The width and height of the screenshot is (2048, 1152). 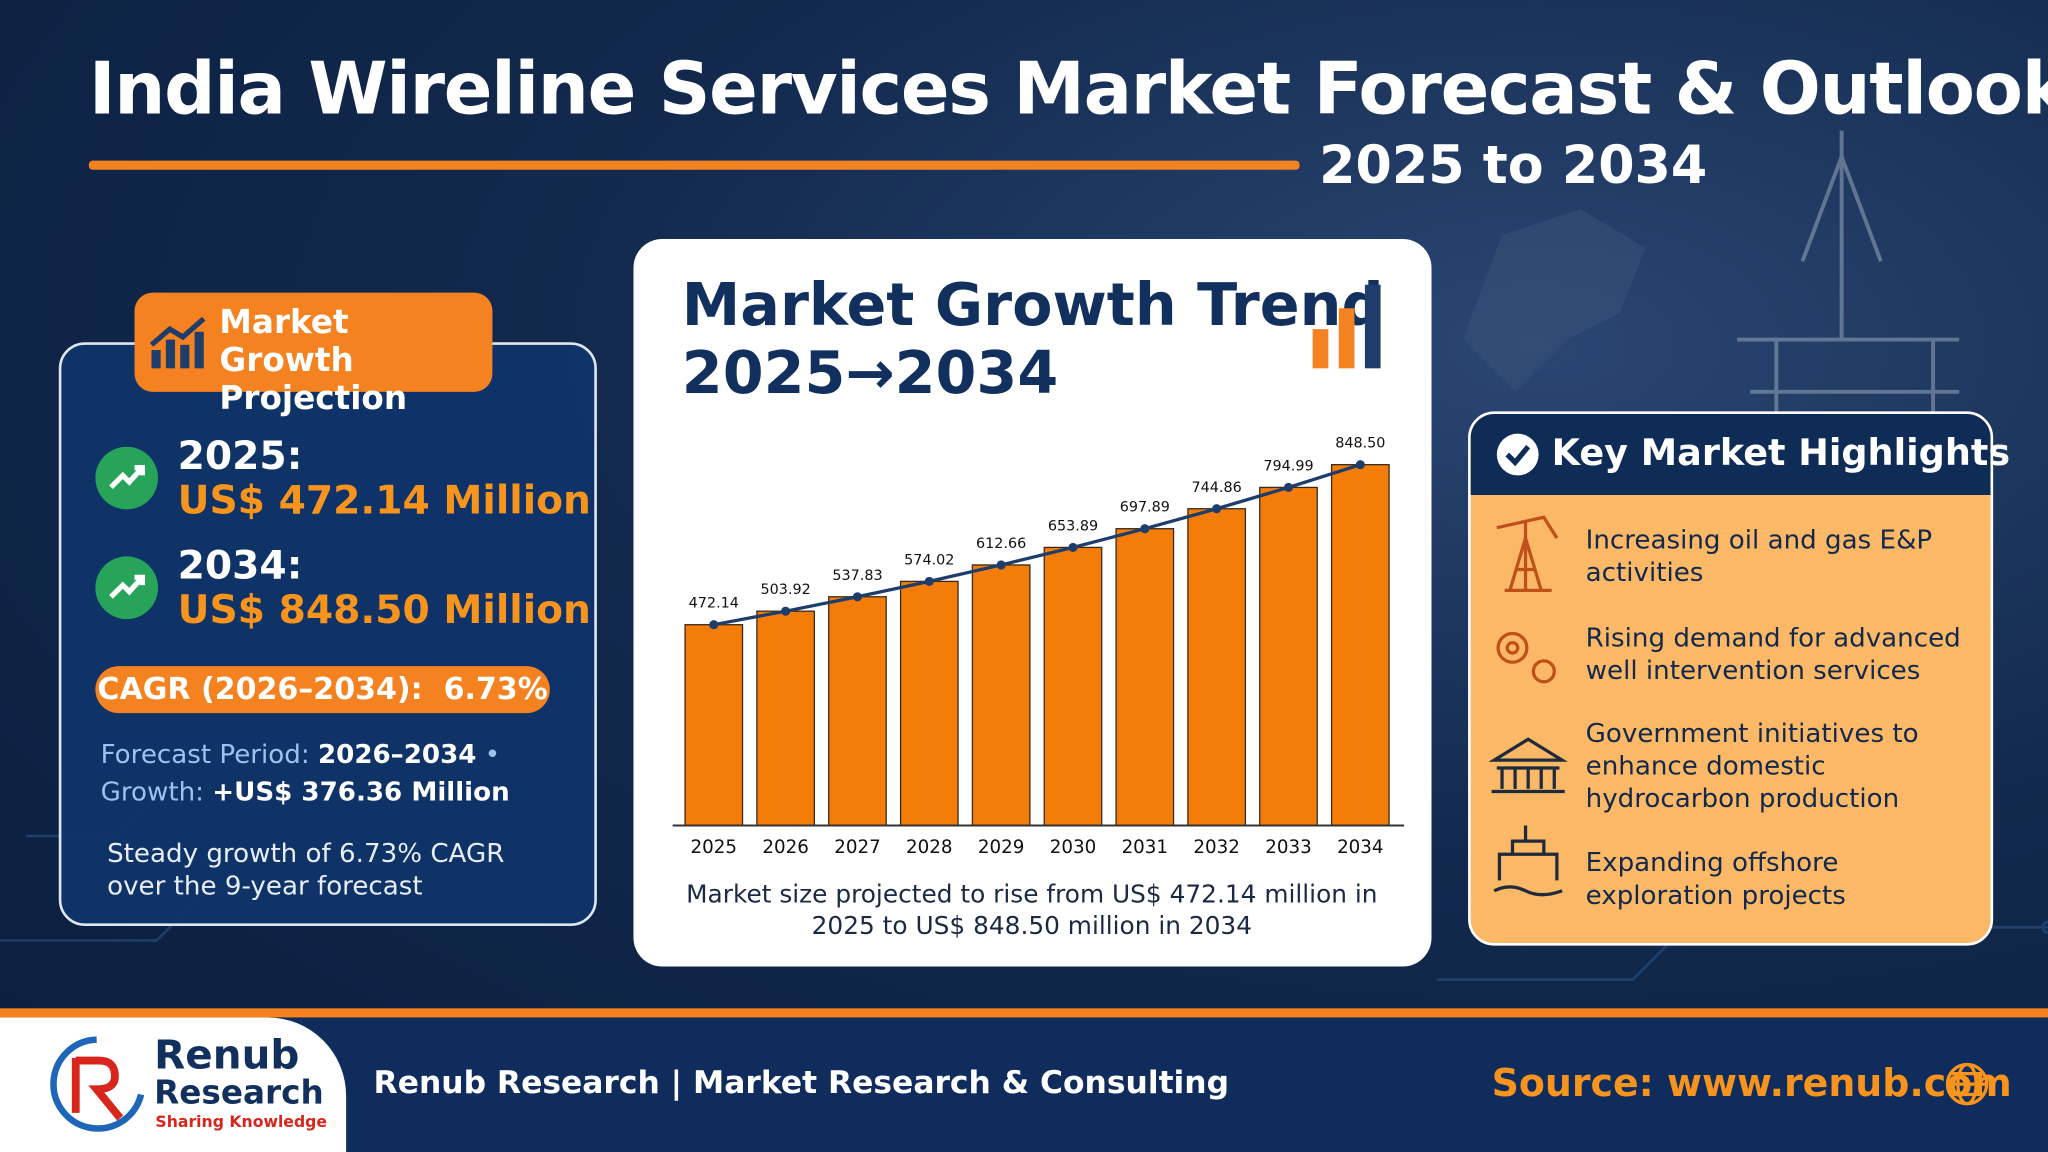 I want to click on value-label: 744.86, so click(x=1217, y=488).